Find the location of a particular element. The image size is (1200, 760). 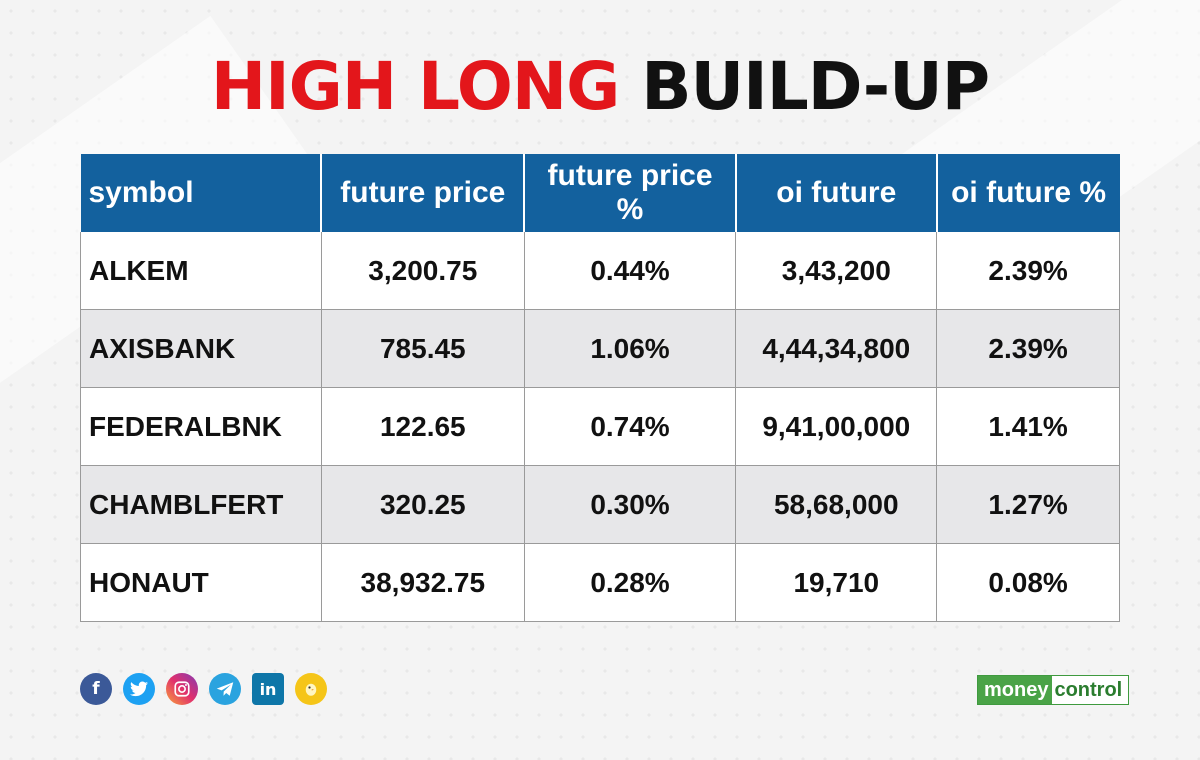

facebook-icon: f is located at coordinates (96, 689).